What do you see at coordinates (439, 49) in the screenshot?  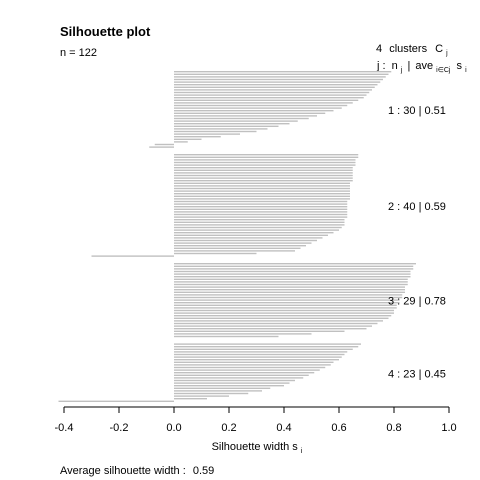 I see `legend-c-letter: C` at bounding box center [439, 49].